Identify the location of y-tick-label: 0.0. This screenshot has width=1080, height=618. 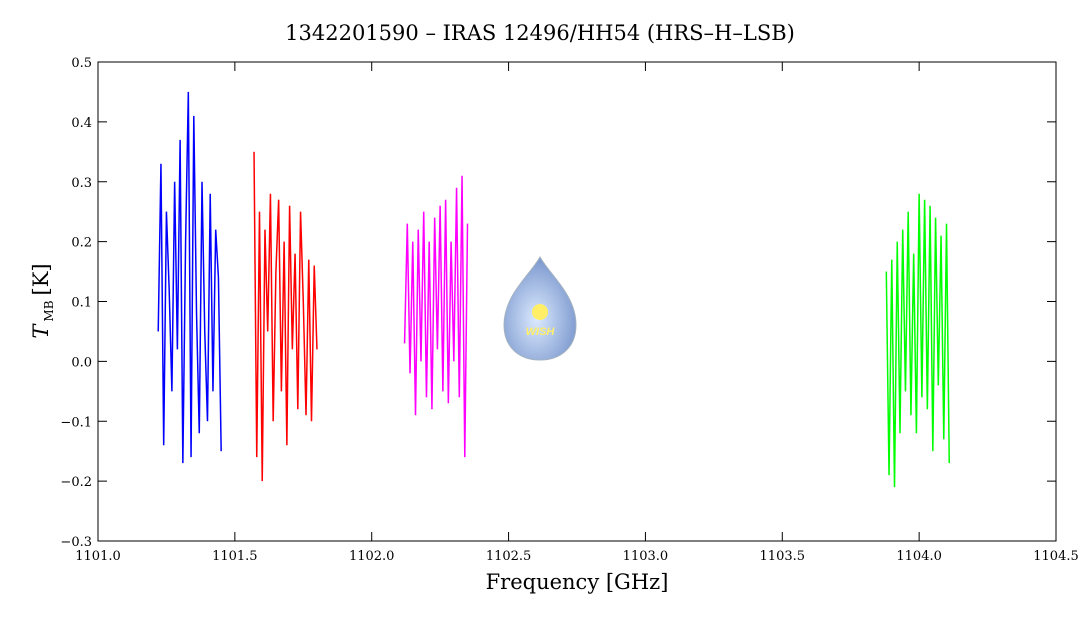
(81, 362).